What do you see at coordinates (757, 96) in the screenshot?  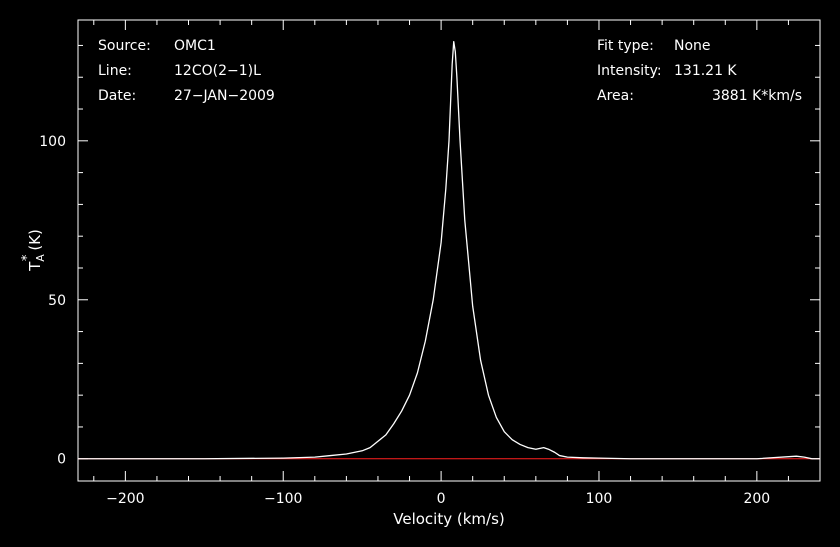 I see `info-area-value: 3881 K*km/s` at bounding box center [757, 96].